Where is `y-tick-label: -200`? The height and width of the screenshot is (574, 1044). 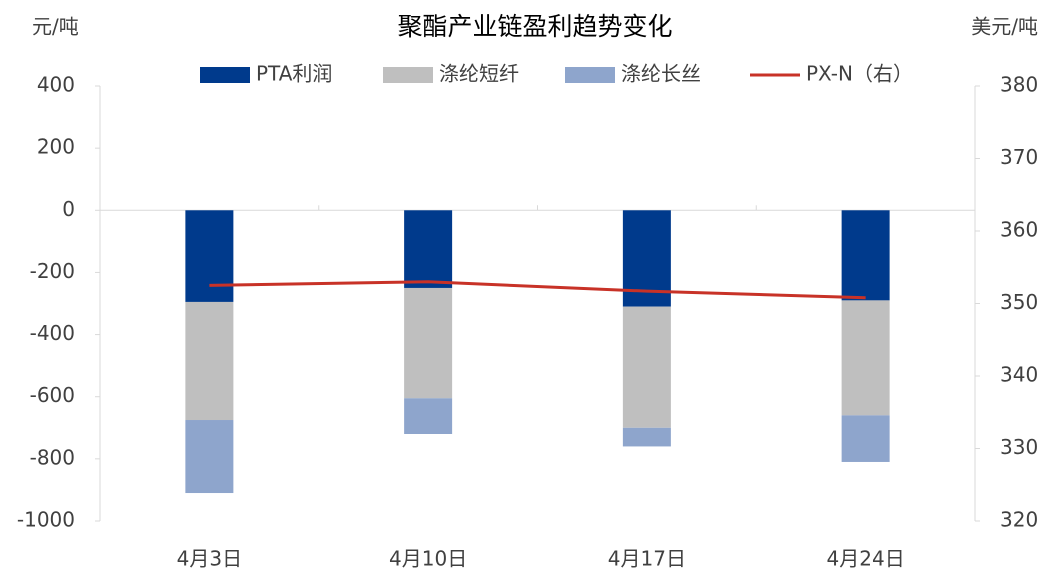
y-tick-label: -200 is located at coordinates (52, 271).